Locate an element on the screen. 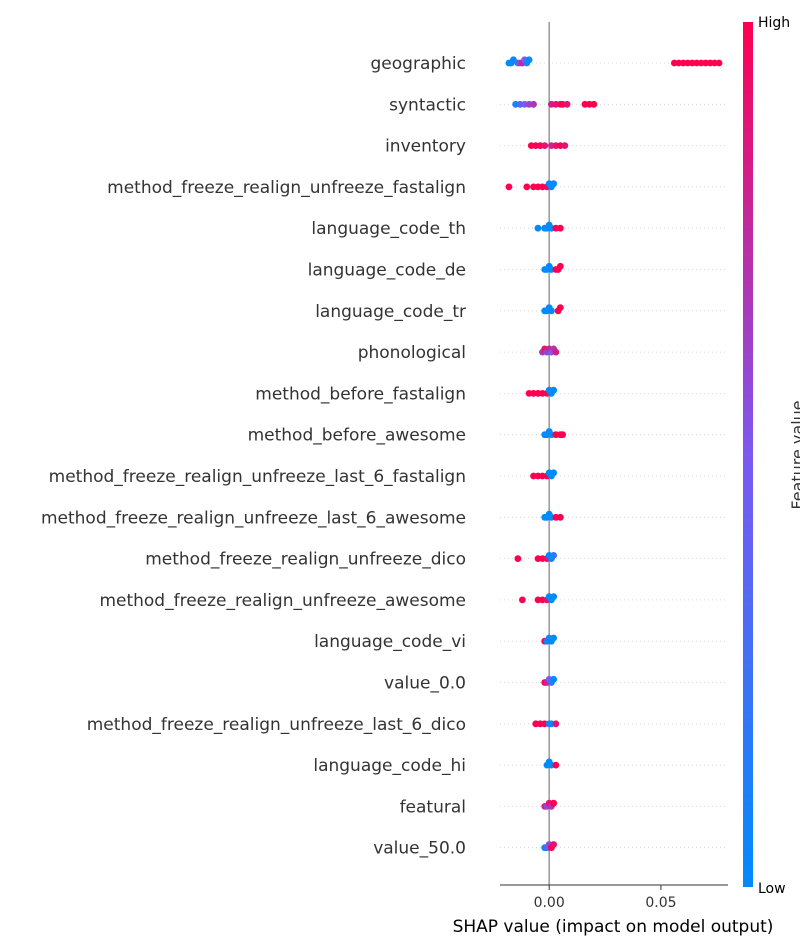 The width and height of the screenshot is (800, 950). x-ticks: 0.00 0.05 is located at coordinates (605, 898).